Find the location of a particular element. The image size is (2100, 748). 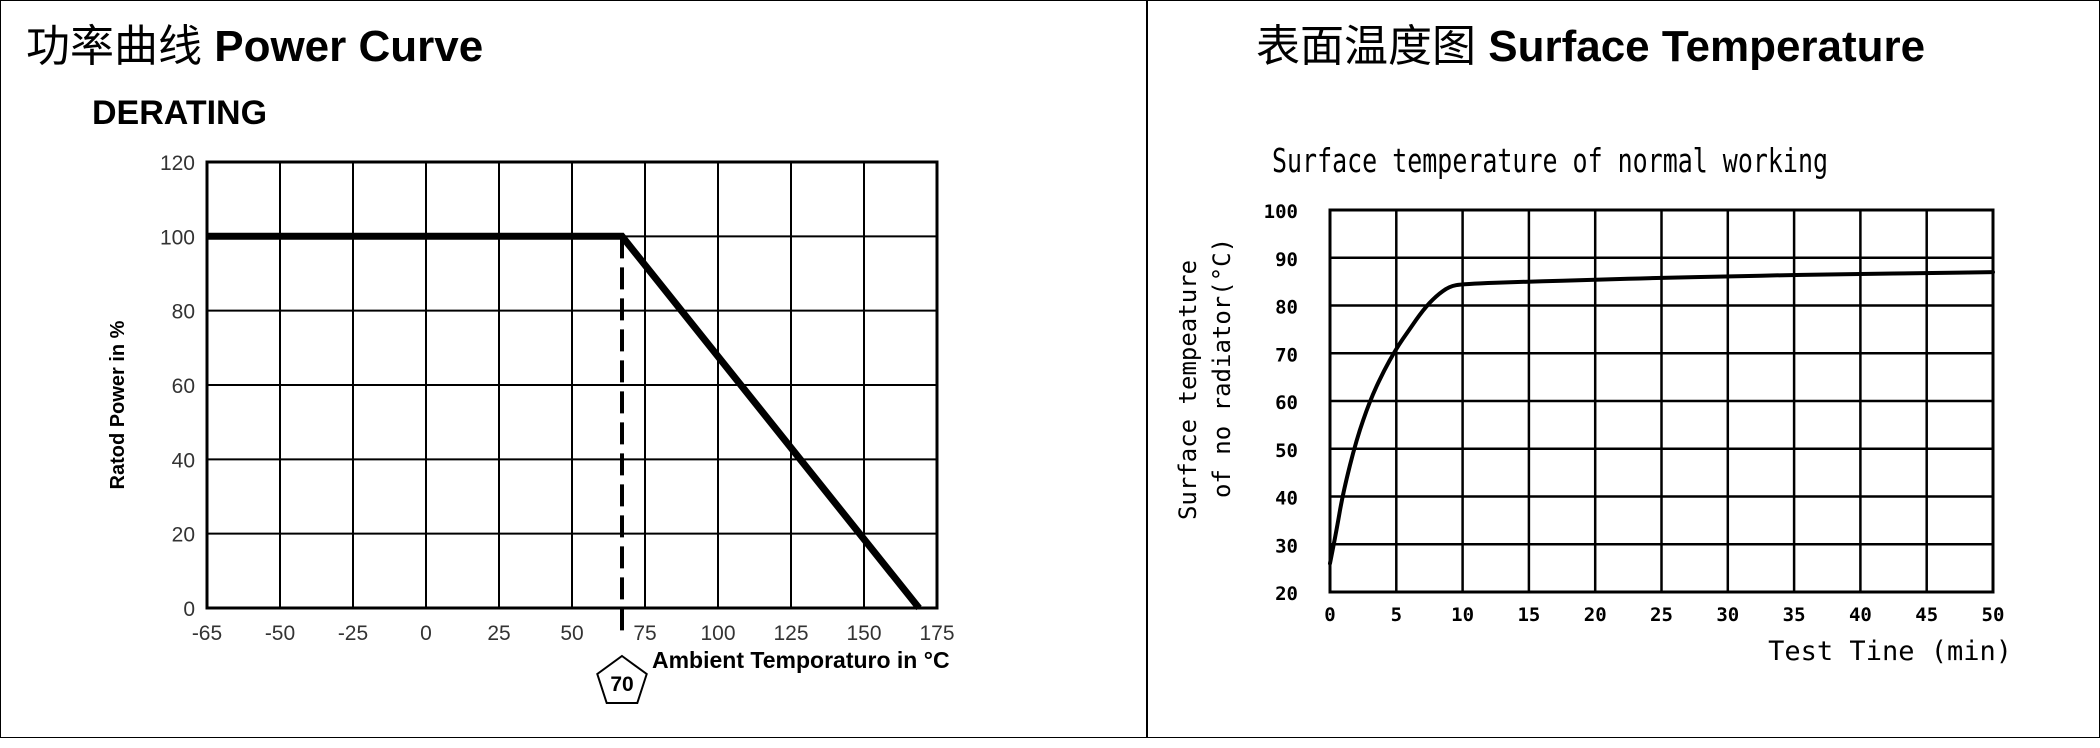

left-title-cn: 功率曲线 is located at coordinates (114, 46).